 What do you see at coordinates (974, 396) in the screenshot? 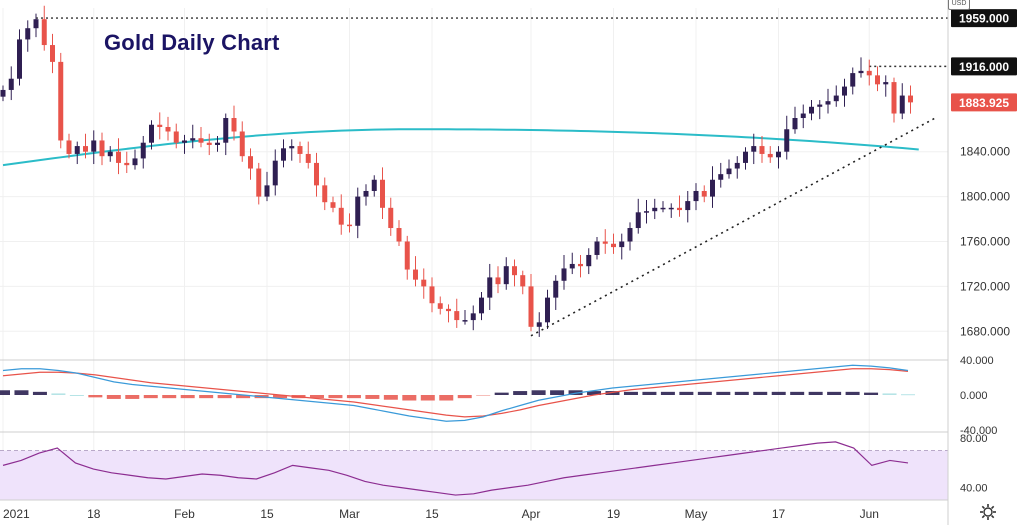
I see `macd-tick-label: 0.000` at bounding box center [974, 396].